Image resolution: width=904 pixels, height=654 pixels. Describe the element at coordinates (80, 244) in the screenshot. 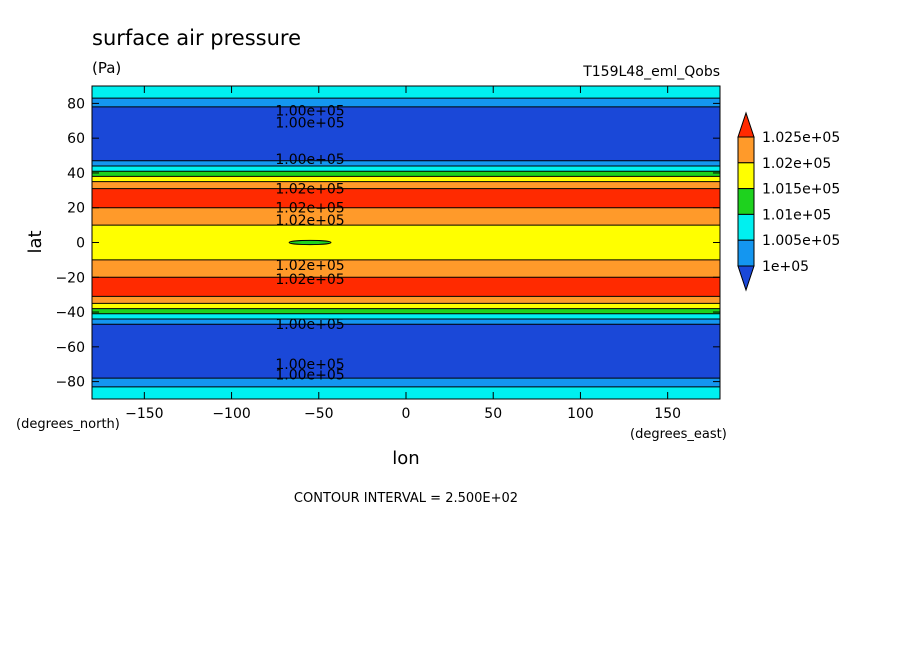

I see `y-tick-label: 0` at that location.